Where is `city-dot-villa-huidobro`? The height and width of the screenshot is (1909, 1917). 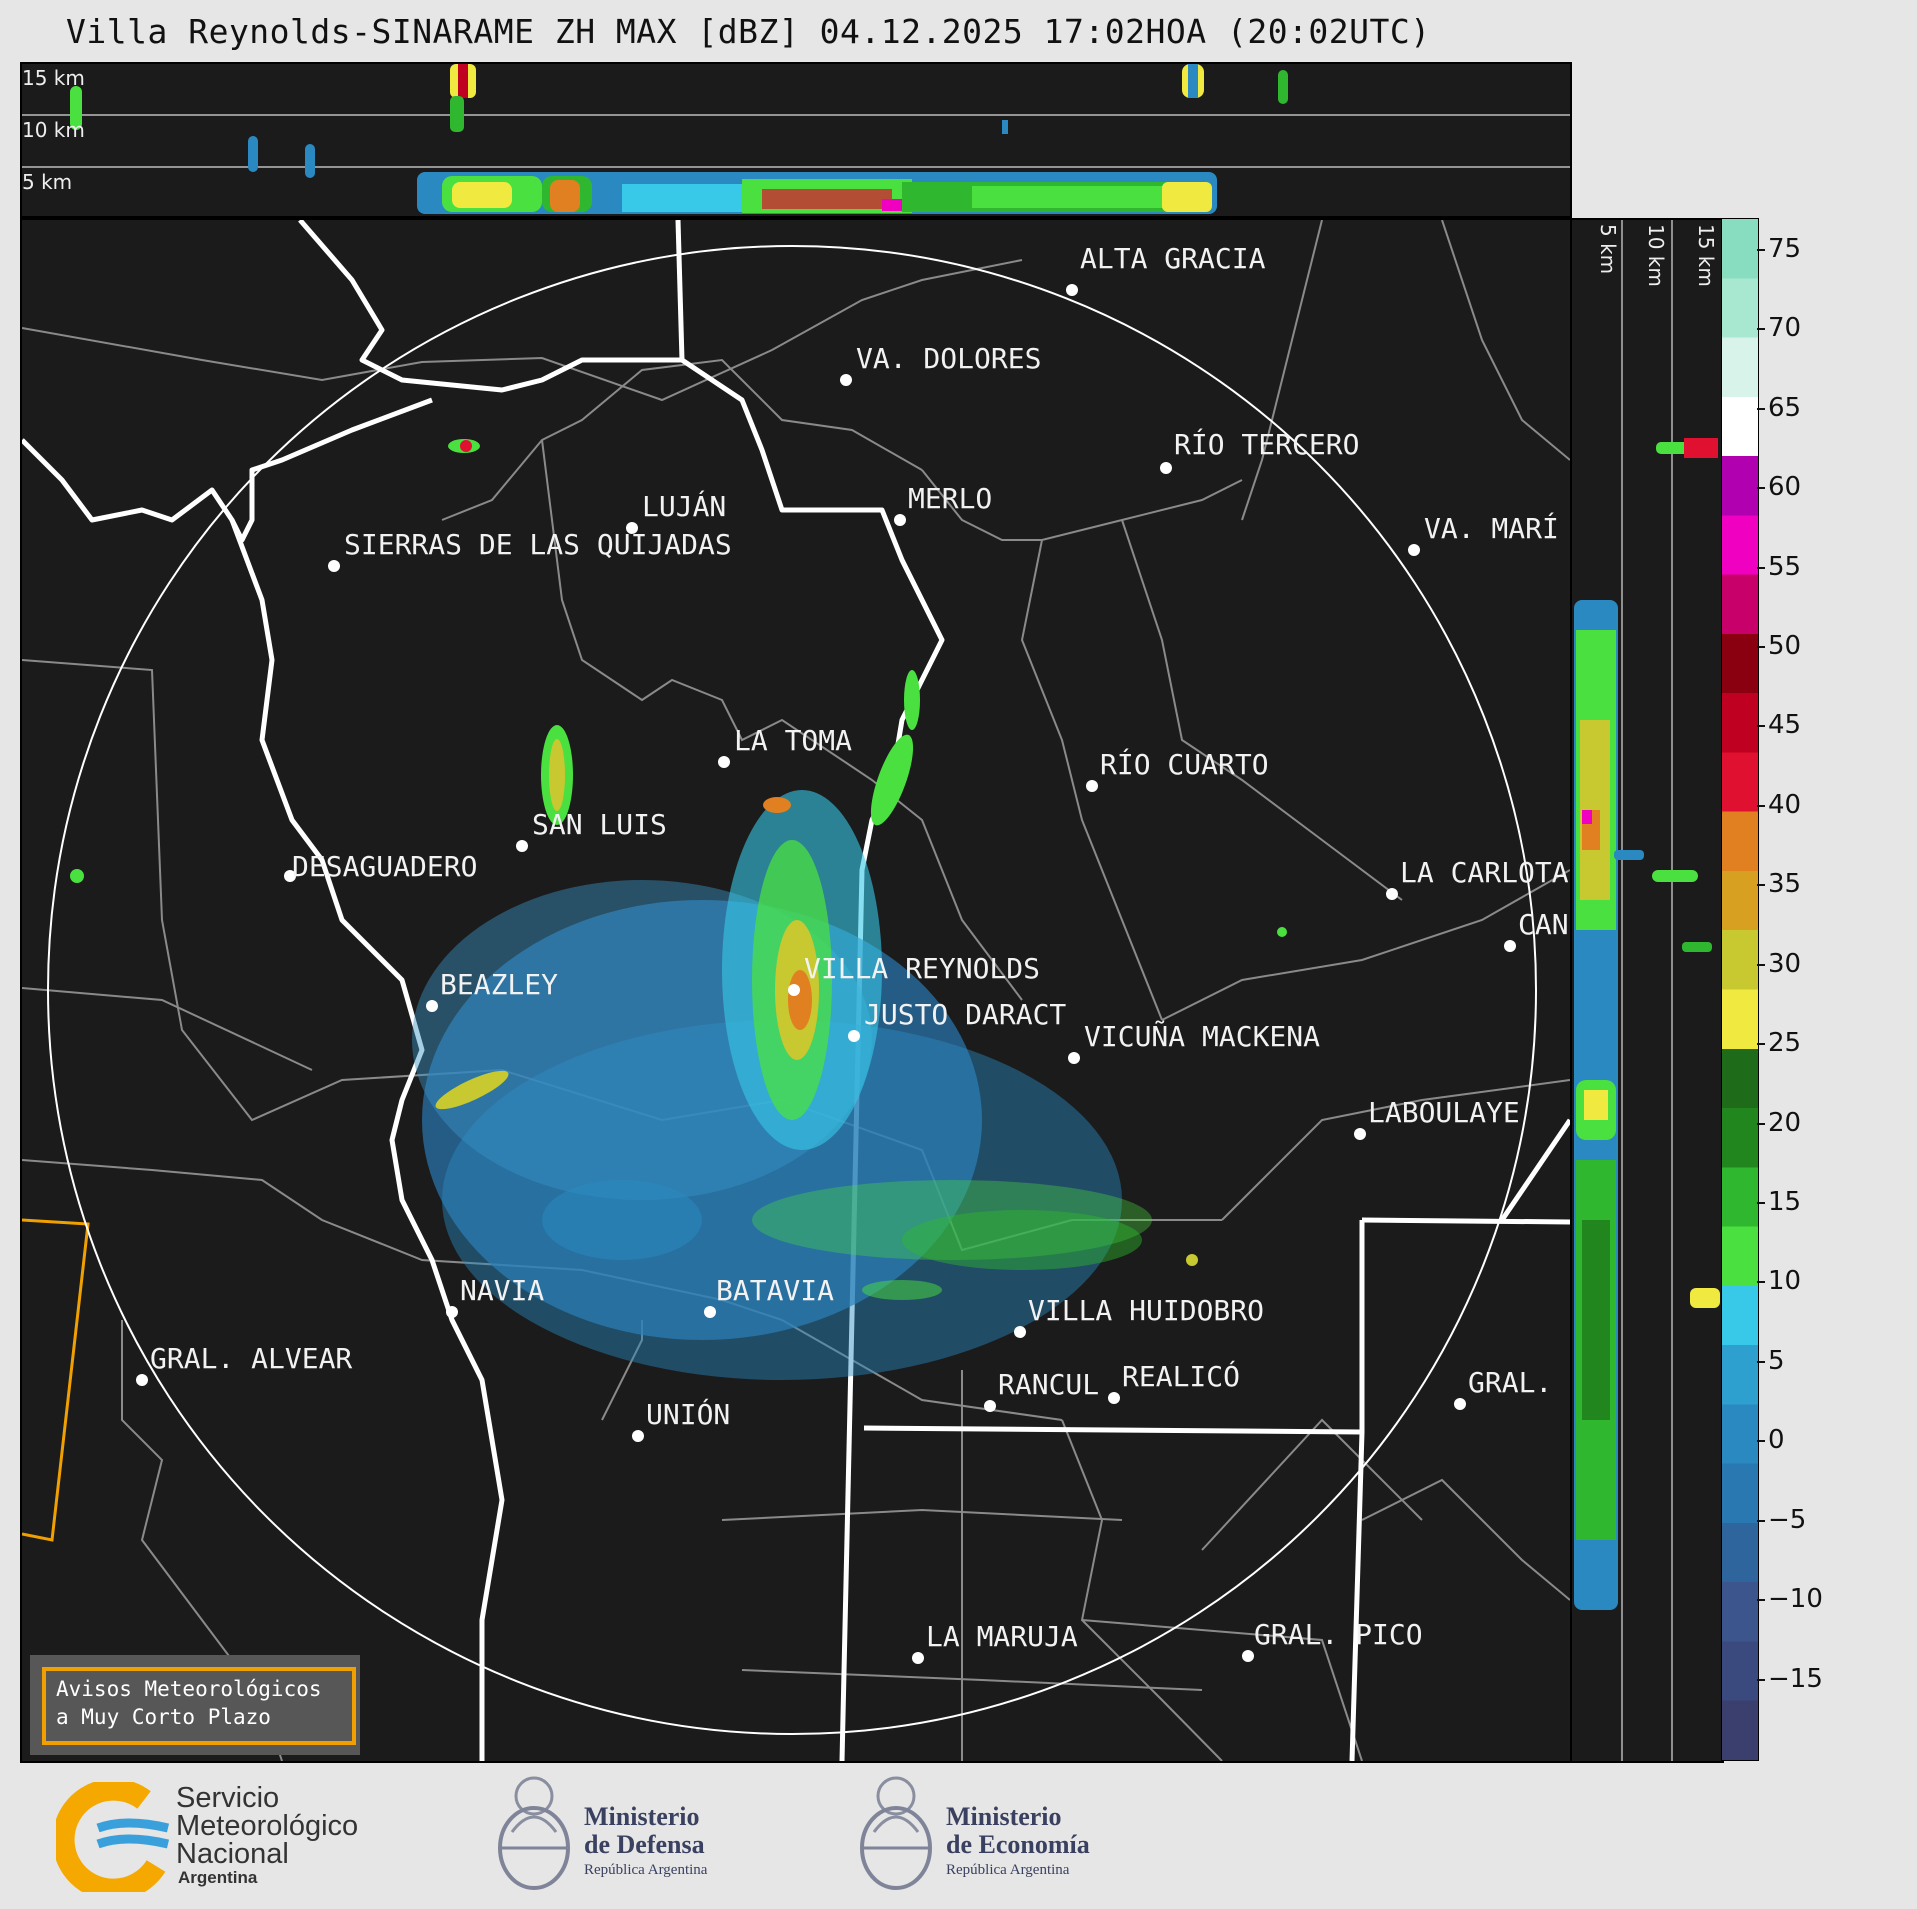 city-dot-villa-huidobro is located at coordinates (1020, 1332).